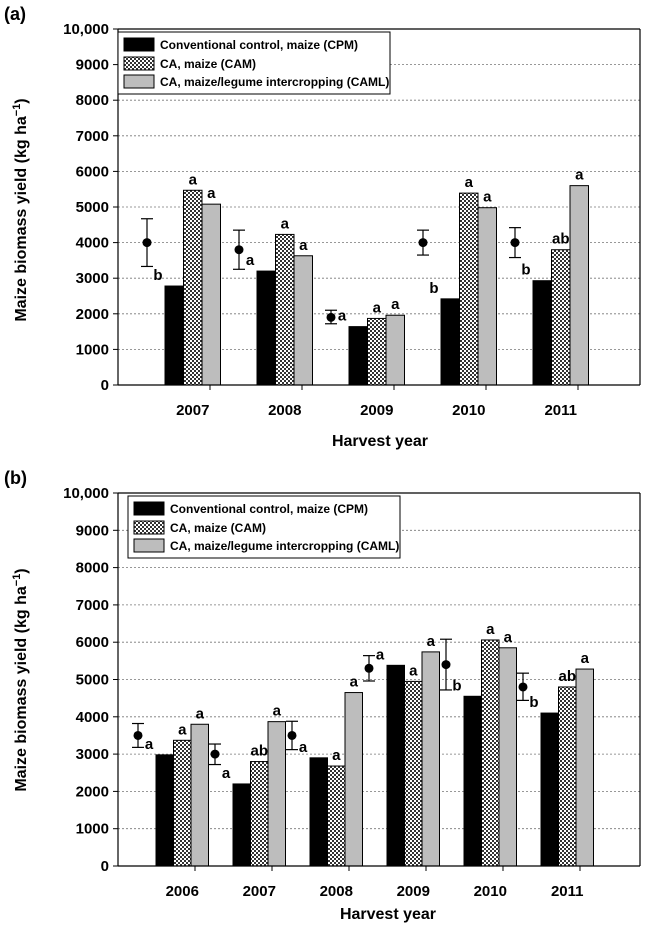 This screenshot has height=929, width=650. What do you see at coordinates (20, 209) in the screenshot?
I see `y-axis-label: Maize biomass yield (kg ha−1)` at bounding box center [20, 209].